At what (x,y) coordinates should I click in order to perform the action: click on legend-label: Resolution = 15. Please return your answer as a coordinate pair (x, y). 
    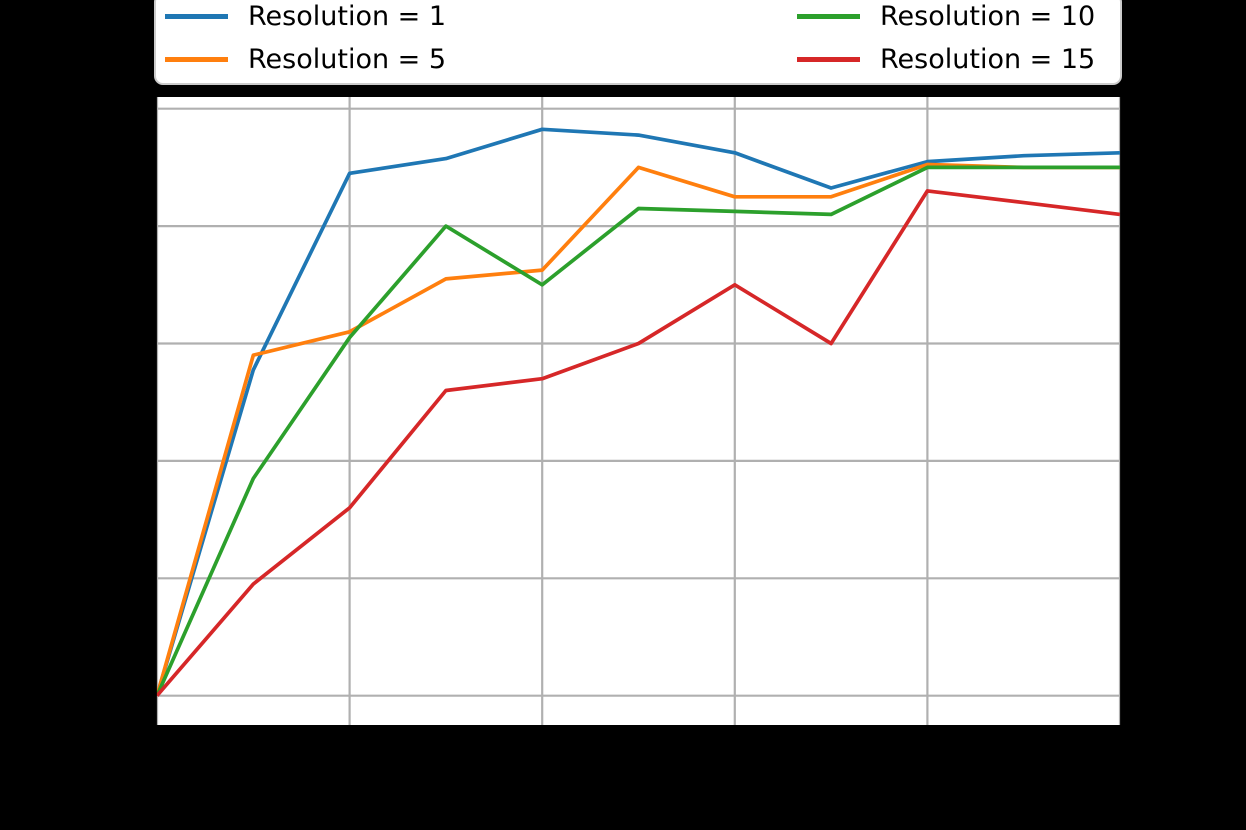
    Looking at the image, I should click on (988, 59).